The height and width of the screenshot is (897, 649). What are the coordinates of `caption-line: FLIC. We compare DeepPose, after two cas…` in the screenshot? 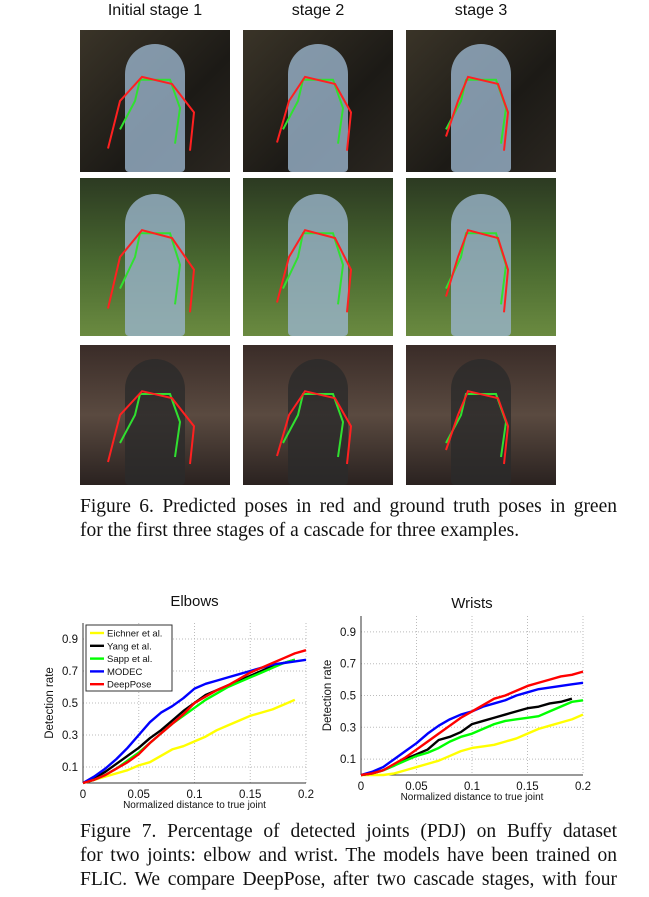 It's located at (348, 879).